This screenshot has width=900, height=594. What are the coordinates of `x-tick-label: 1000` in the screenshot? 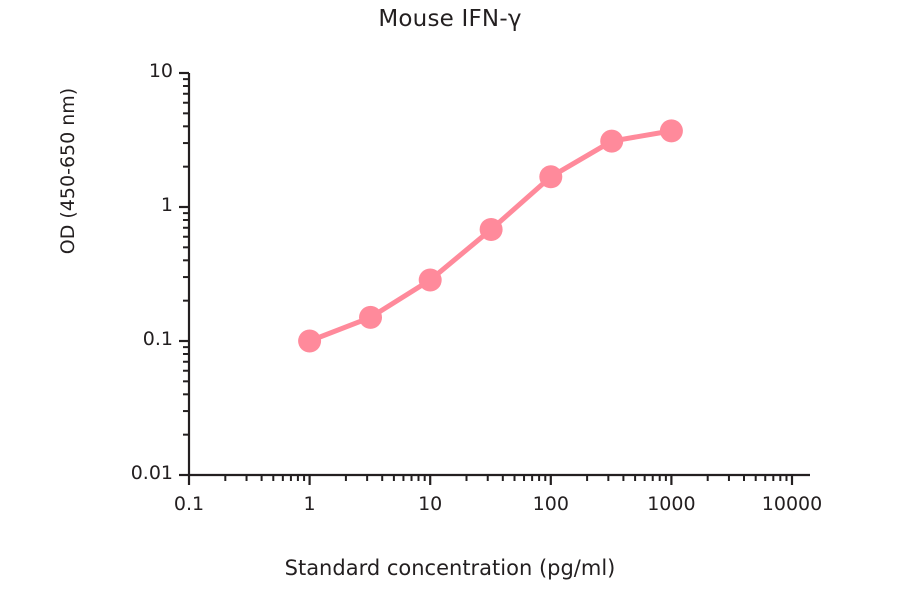 It's located at (671, 504).